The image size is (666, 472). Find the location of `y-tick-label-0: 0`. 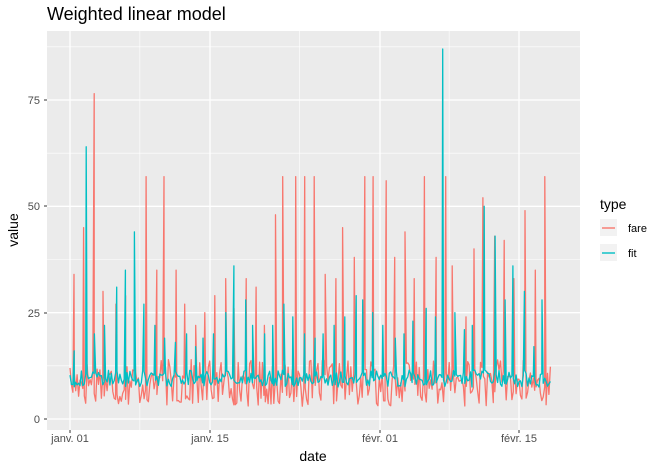

y-tick-label-0: 0 is located at coordinates (37, 420).